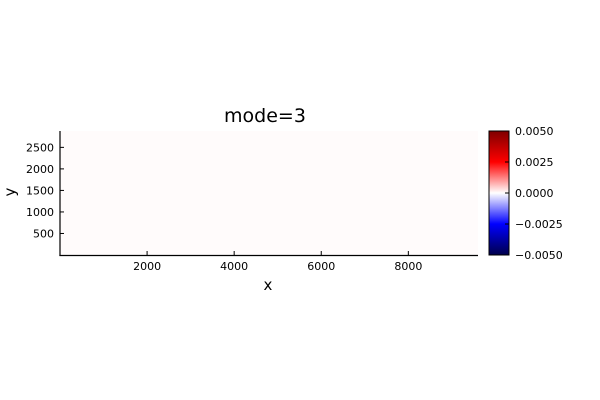 The width and height of the screenshot is (600, 400). What do you see at coordinates (43, 233) in the screenshot?
I see `y-tick-label: 500` at bounding box center [43, 233].